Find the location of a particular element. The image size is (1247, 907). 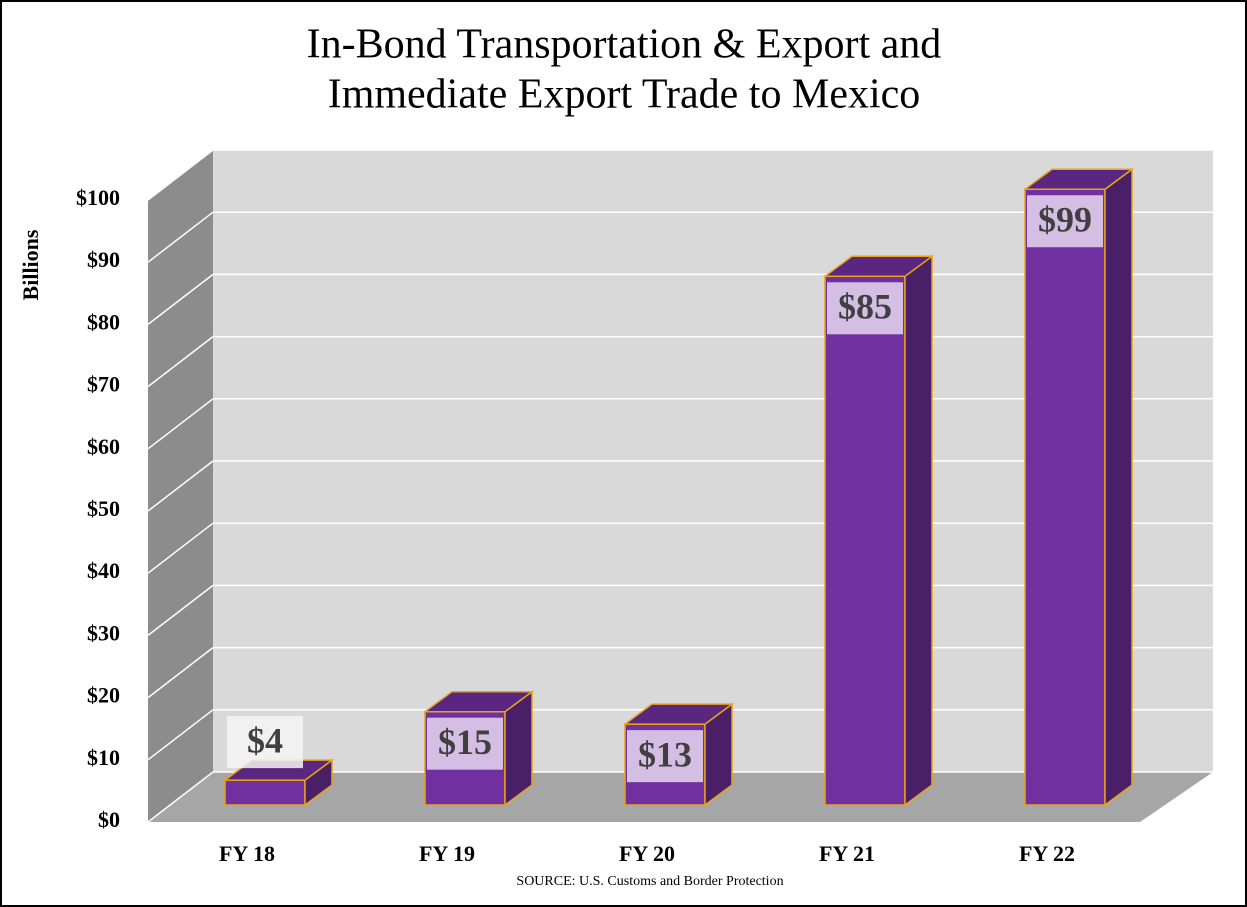

chart-title: In-Bond Transportation & Export and is located at coordinates (624, 45).